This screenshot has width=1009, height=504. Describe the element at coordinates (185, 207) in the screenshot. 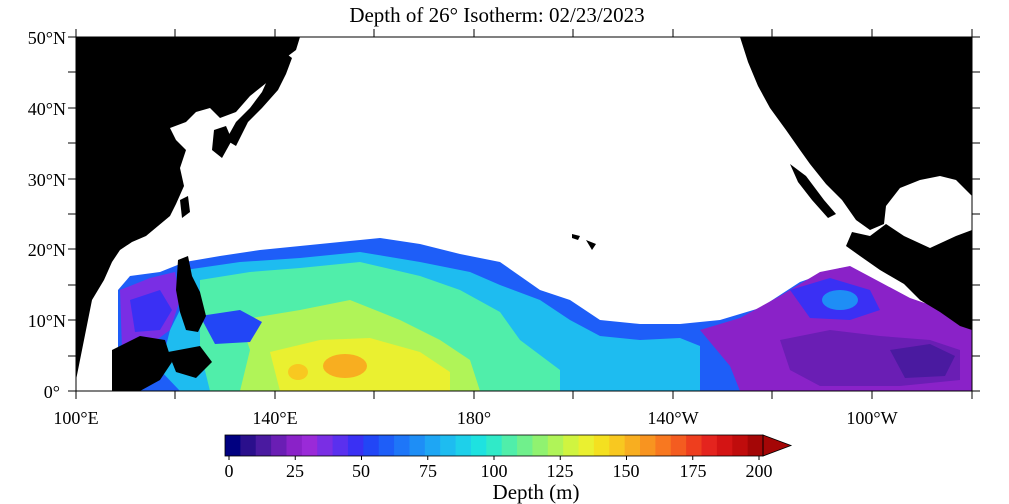

I see `taiwan-island` at that location.